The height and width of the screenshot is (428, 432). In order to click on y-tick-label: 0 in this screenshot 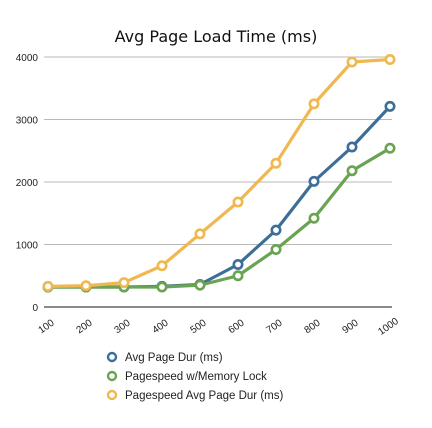, I will do `click(35, 308)`.